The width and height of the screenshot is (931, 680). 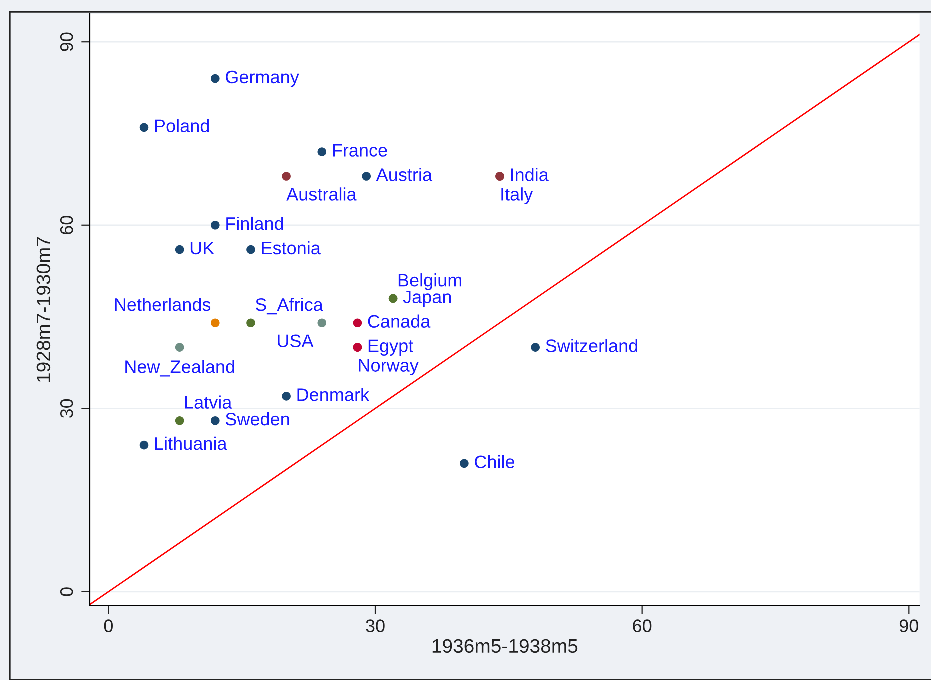 I want to click on annotation: Germany, so click(x=263, y=79).